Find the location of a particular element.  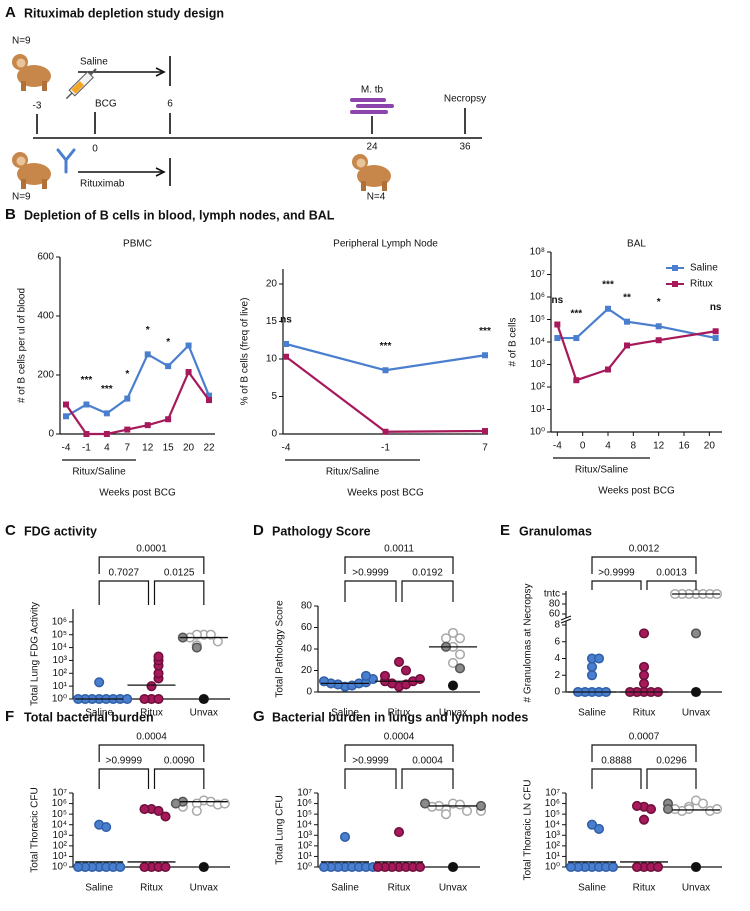

y-tick-label: 20 is located at coordinates (307, 670).